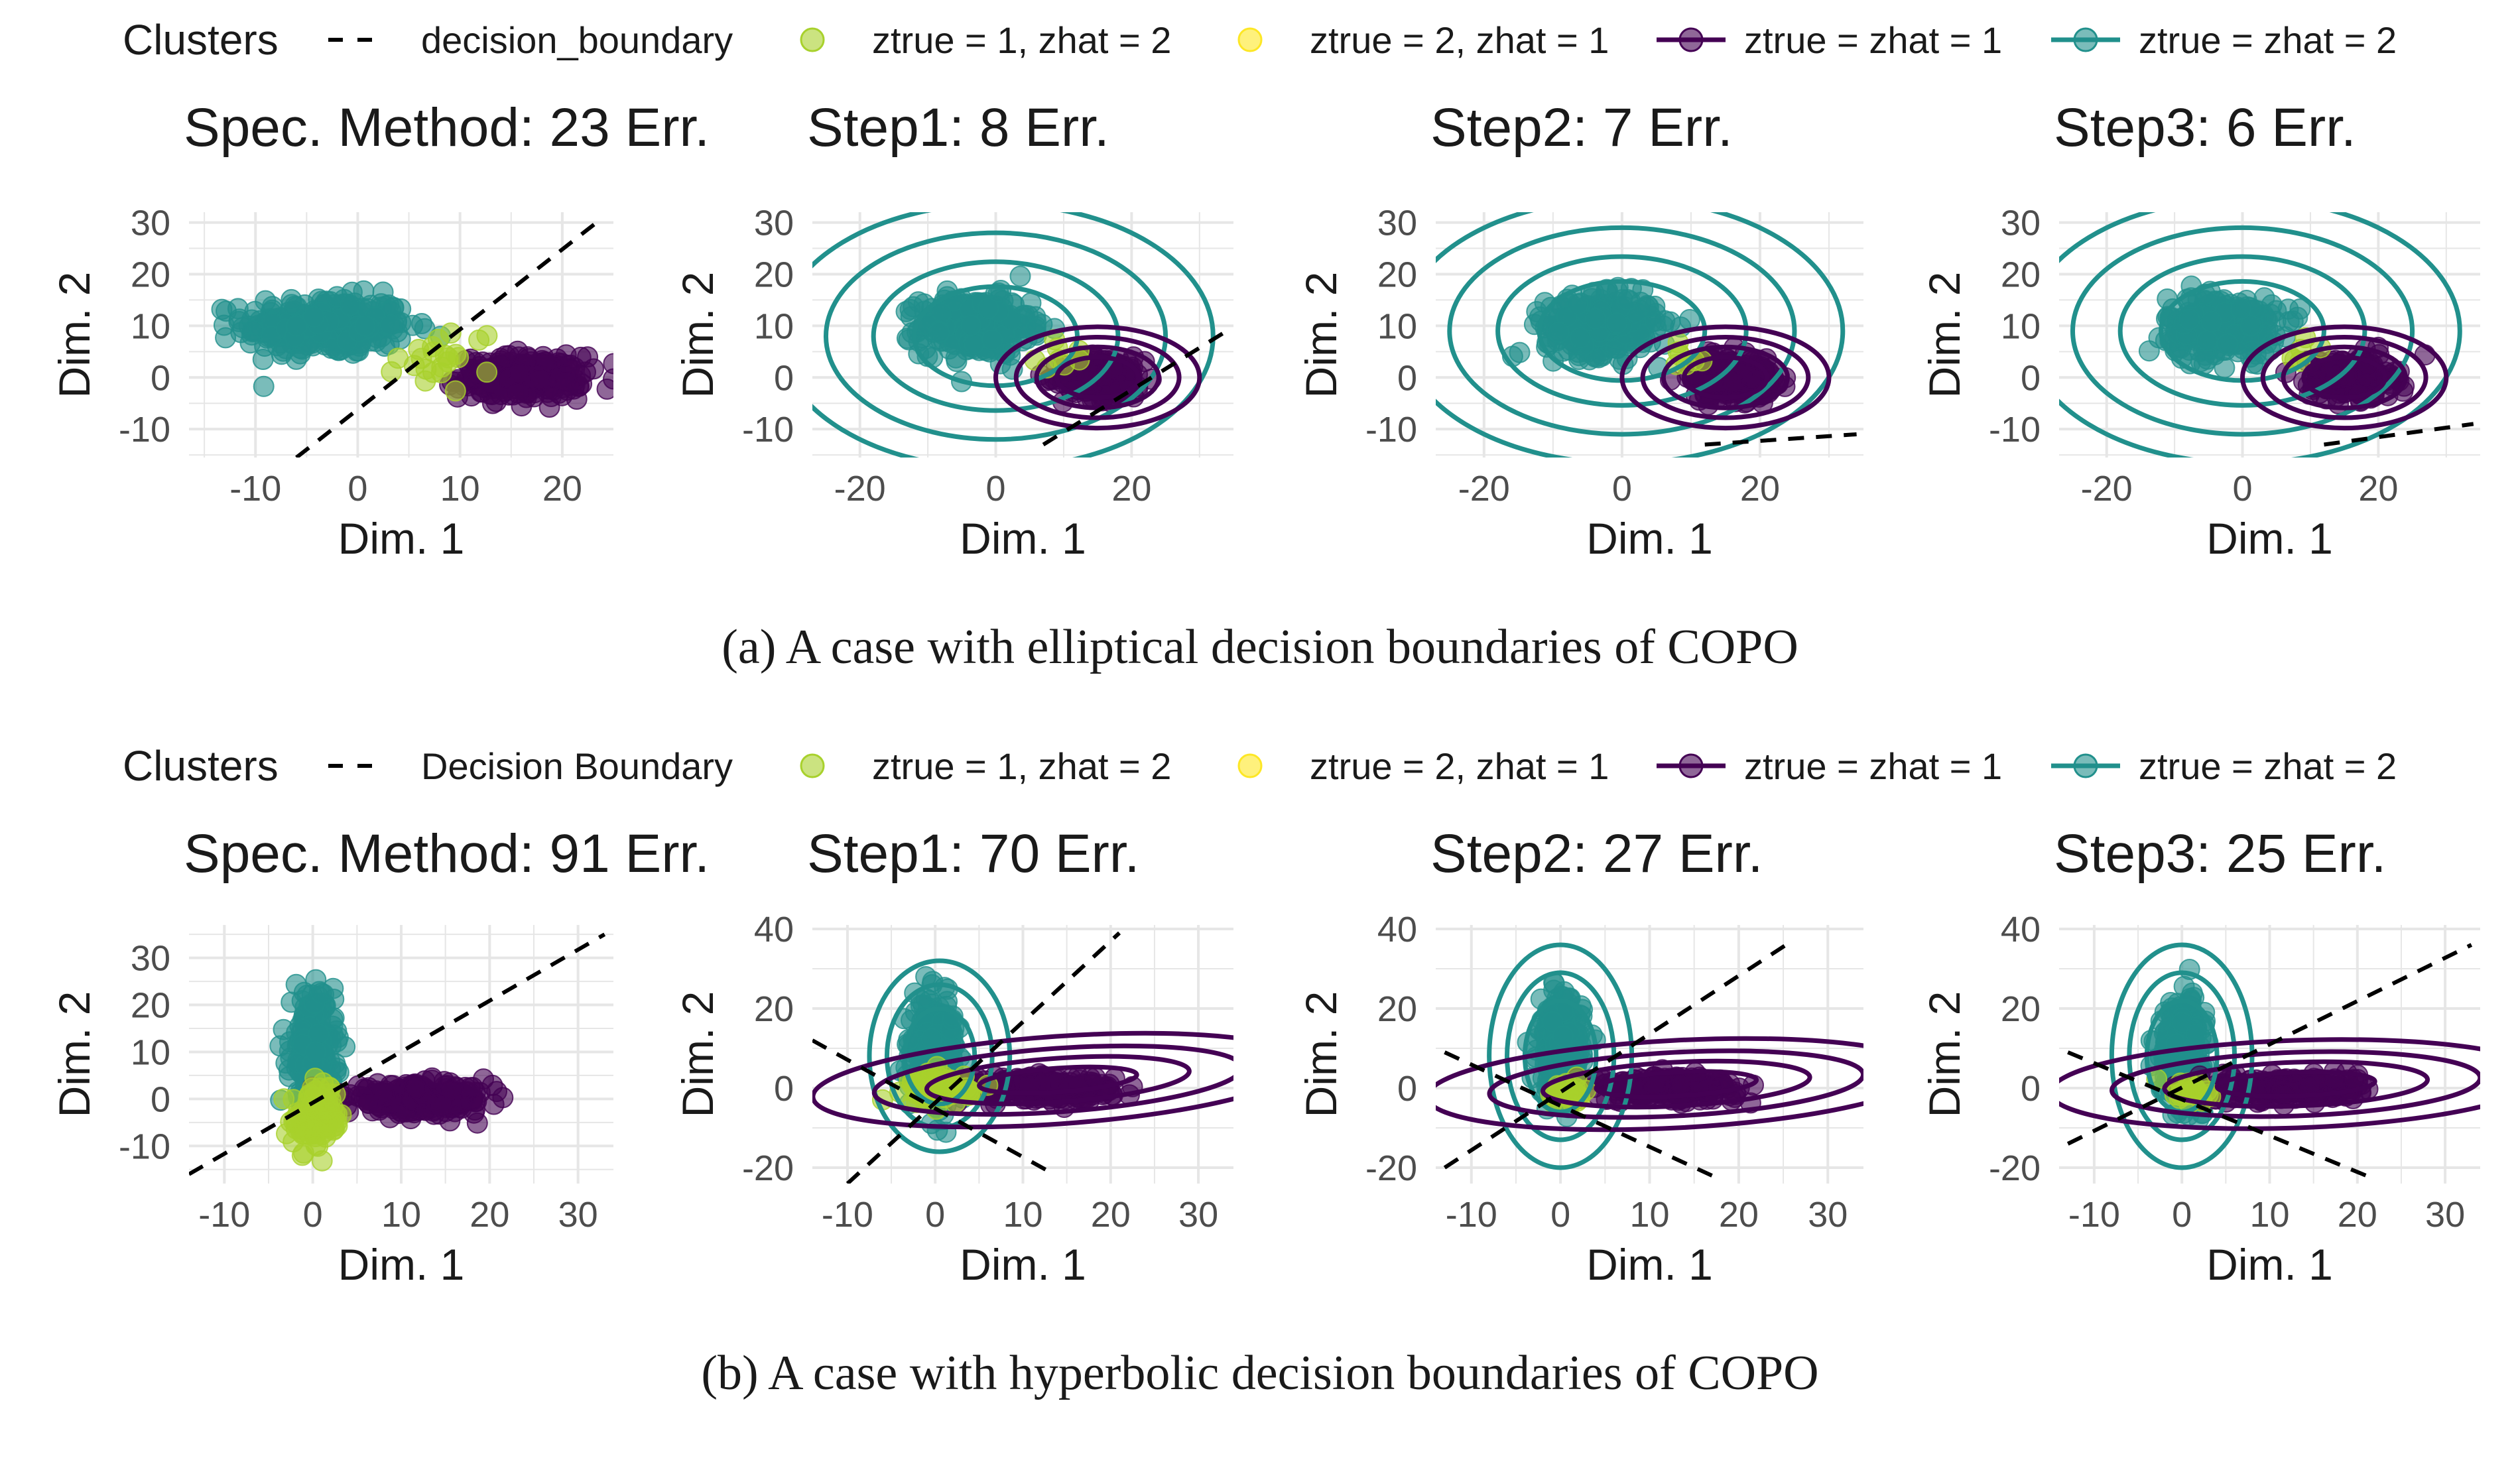 The image size is (2520, 1472). I want to click on x-tick-label: -20, so click(1484, 489).